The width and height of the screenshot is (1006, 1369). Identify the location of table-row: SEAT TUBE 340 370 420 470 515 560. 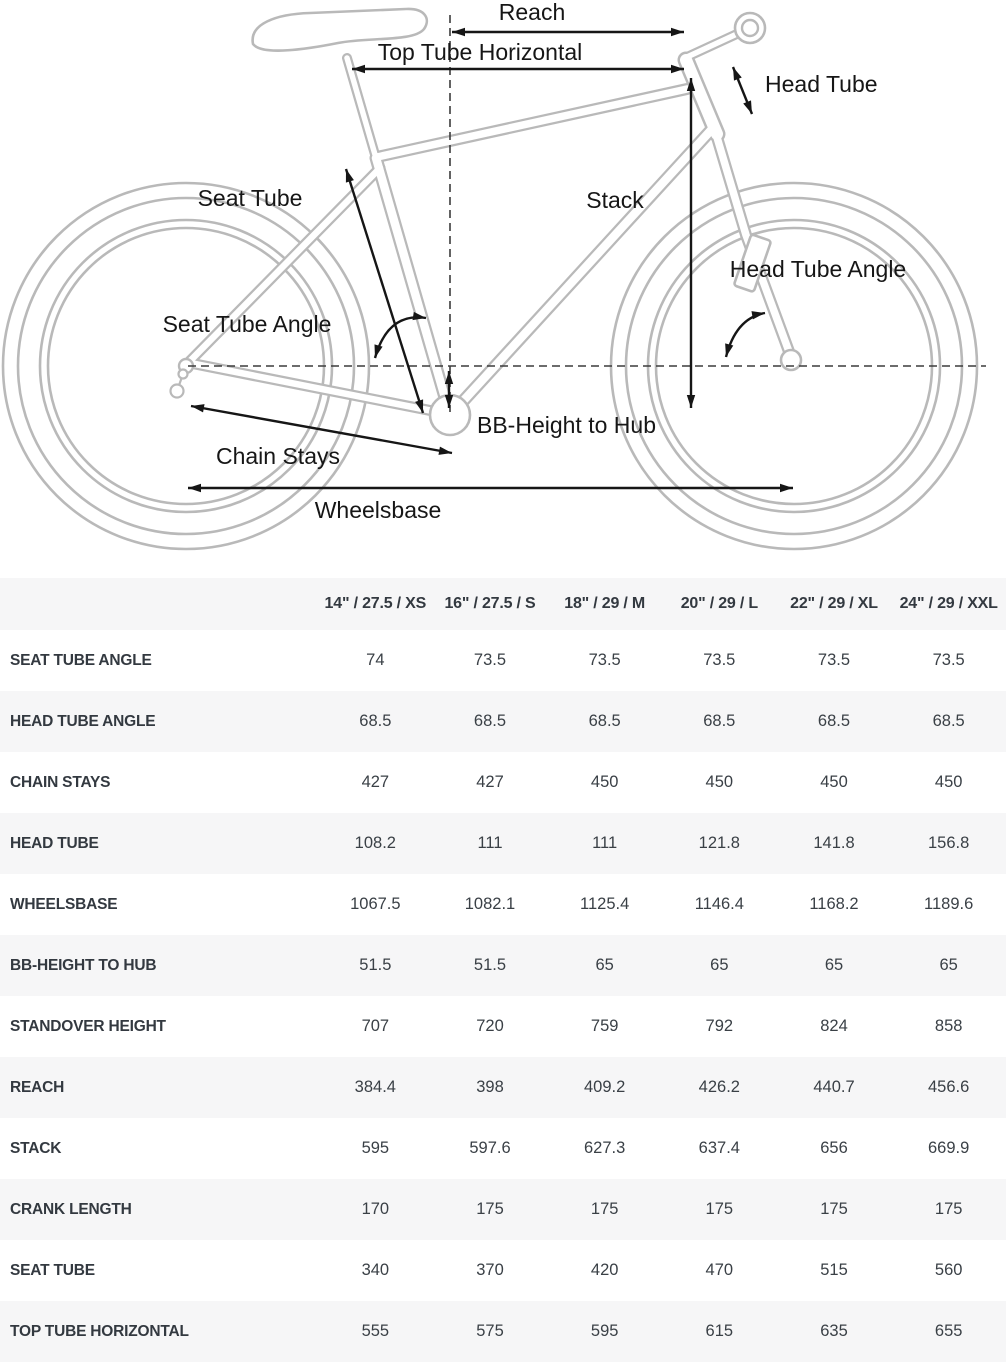
(503, 1270).